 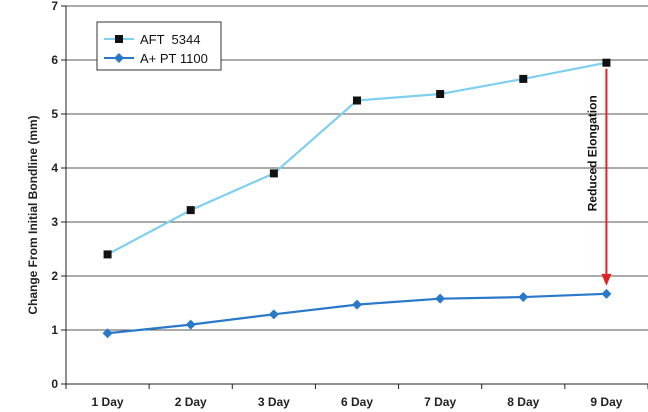 What do you see at coordinates (357, 402) in the screenshot?
I see `x-tick-label: 6 Day` at bounding box center [357, 402].